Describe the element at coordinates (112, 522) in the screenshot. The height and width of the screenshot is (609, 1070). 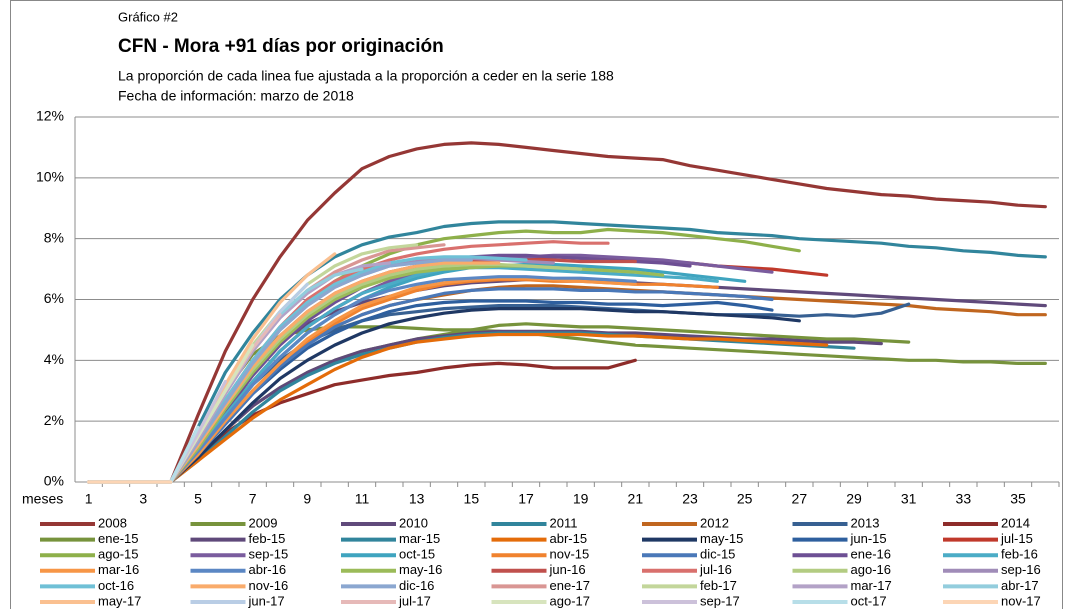
I see `legend-label: 2008` at that location.